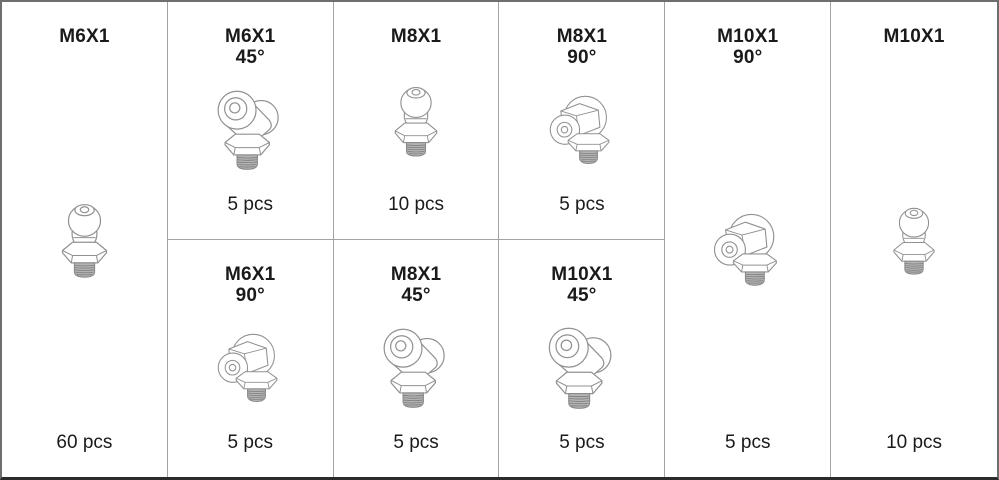  I want to click on cell-m6x1-45deg: M6X1 45° 5 pcs, so click(250, 121).